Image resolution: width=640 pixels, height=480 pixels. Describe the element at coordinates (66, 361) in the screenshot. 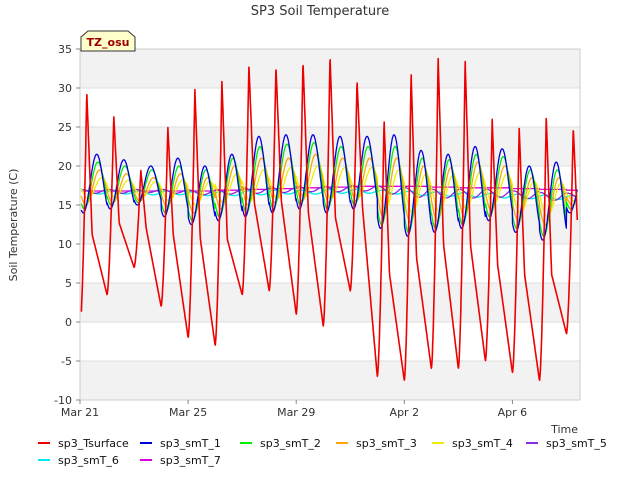

I see `y-tick-label: -5` at that location.